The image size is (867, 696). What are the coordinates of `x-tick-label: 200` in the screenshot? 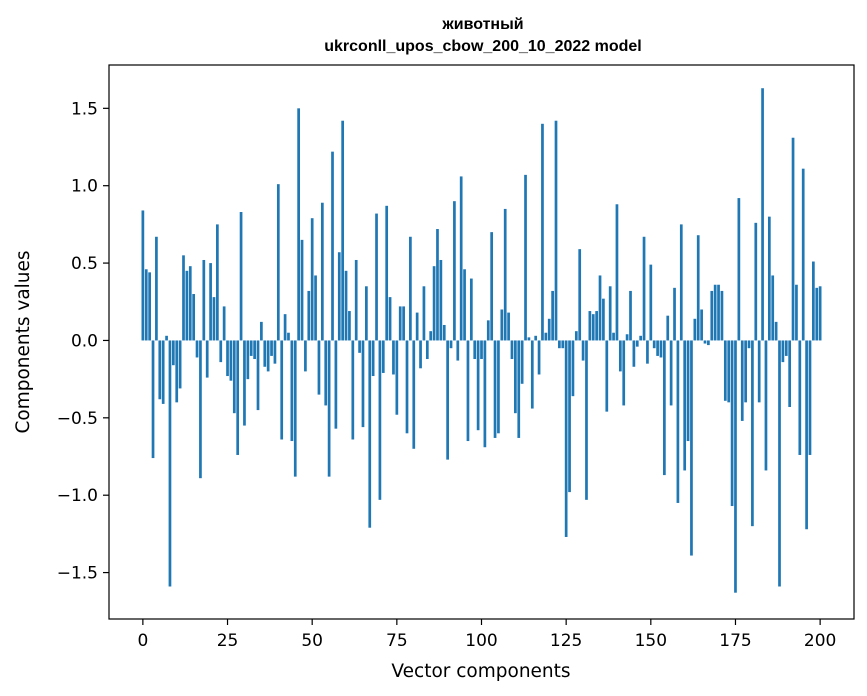 It's located at (820, 641).